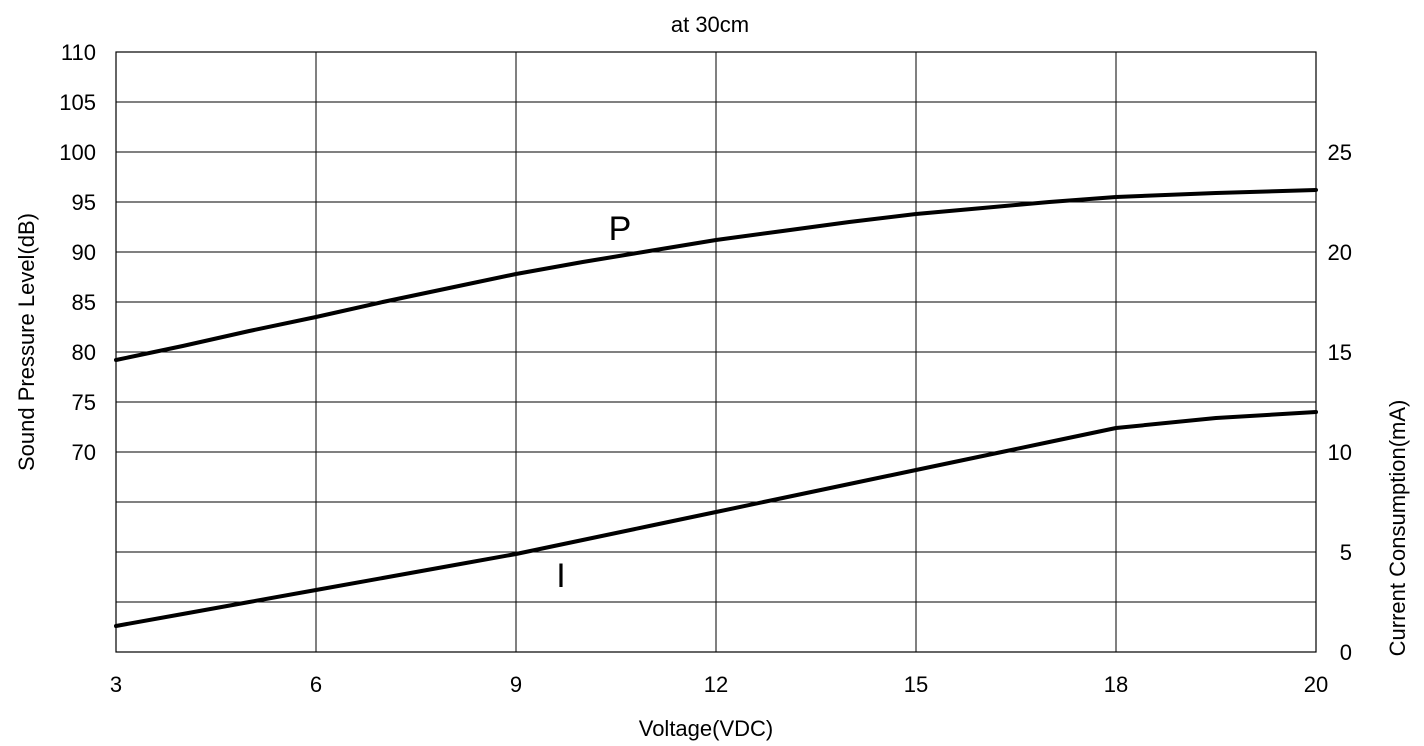 This screenshot has height=746, width=1424. I want to click on series-label-i: I, so click(560, 576).